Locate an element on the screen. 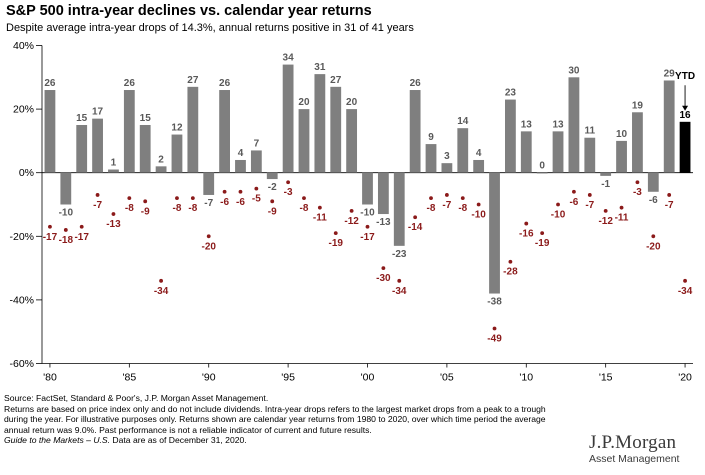  jpmorgan-logo: J.P.Morgan Asset Management is located at coordinates (634, 448).